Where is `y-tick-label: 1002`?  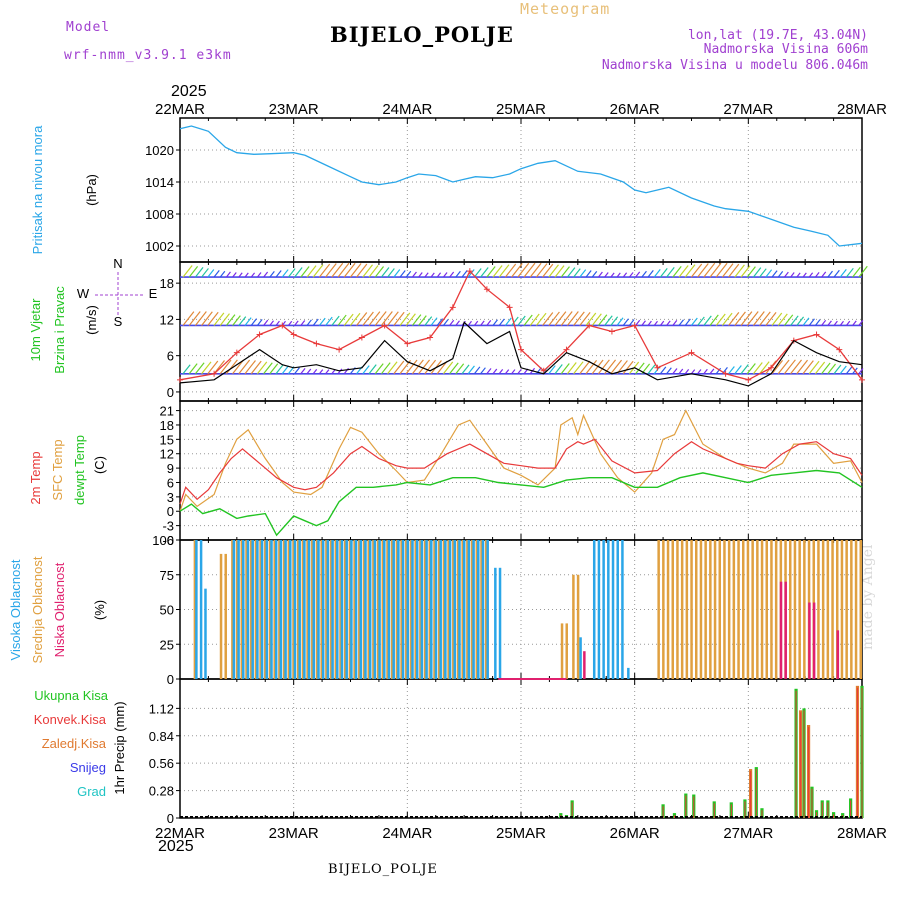
y-tick-label: 1002 is located at coordinates (159, 246).